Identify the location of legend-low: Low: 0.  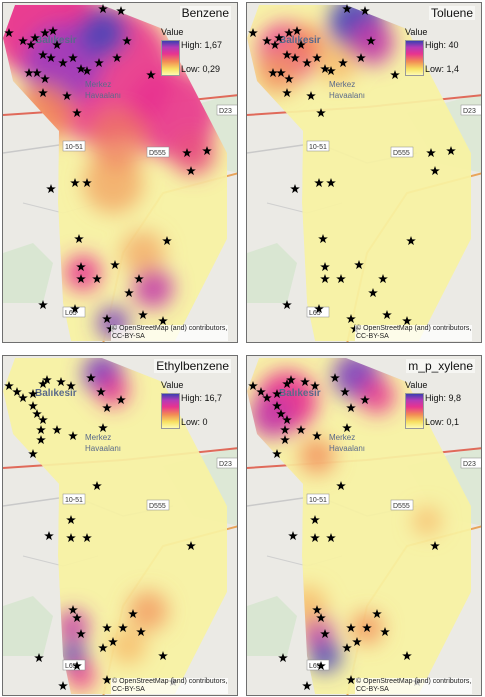
(194, 422).